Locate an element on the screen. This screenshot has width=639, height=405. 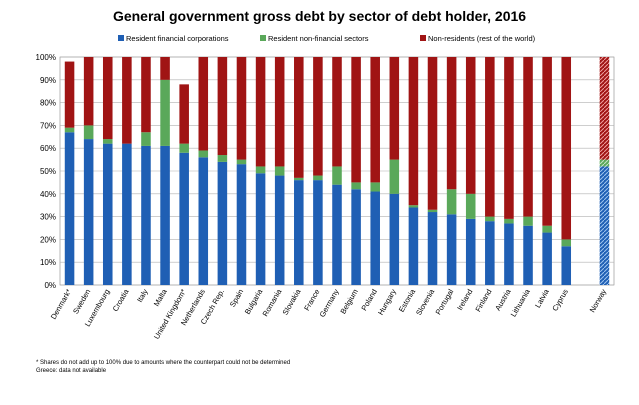
bar-resident-non-financial-sectors-france is located at coordinates (318, 178).